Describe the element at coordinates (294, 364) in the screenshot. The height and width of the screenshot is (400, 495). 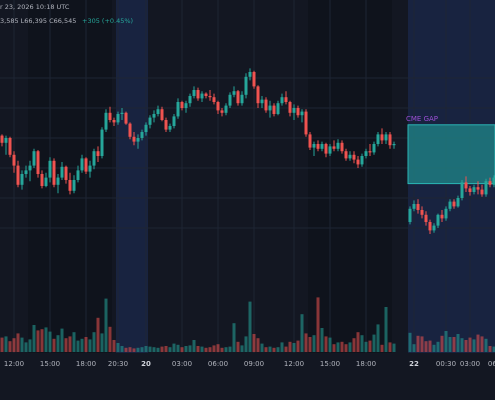
I see `x-tick-label: 12:00` at that location.